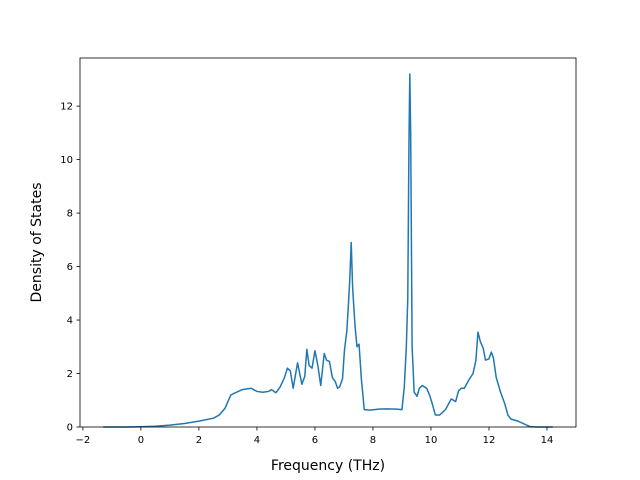 The height and width of the screenshot is (480, 640). Describe the element at coordinates (83, 440) in the screenshot. I see `x-tick-label: −2` at that location.